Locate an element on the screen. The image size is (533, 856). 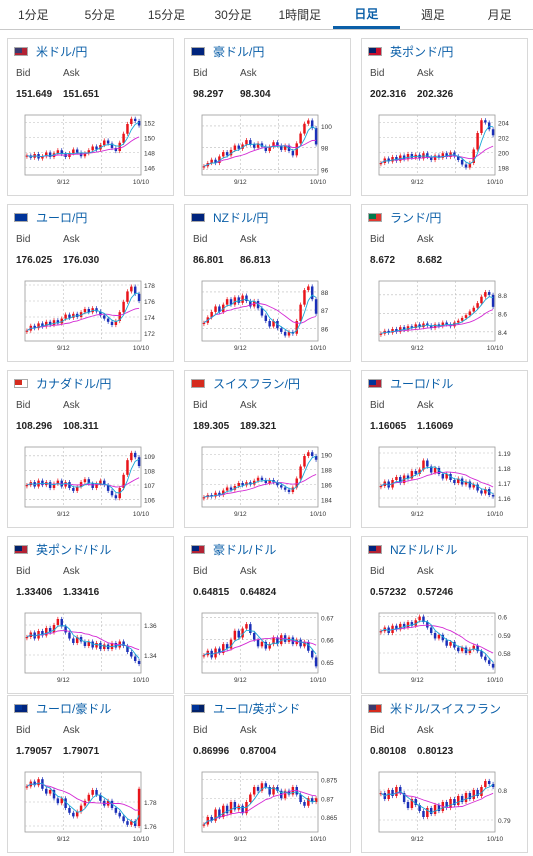
pair-name-link: ランド/円 is located at coordinates (416, 217).